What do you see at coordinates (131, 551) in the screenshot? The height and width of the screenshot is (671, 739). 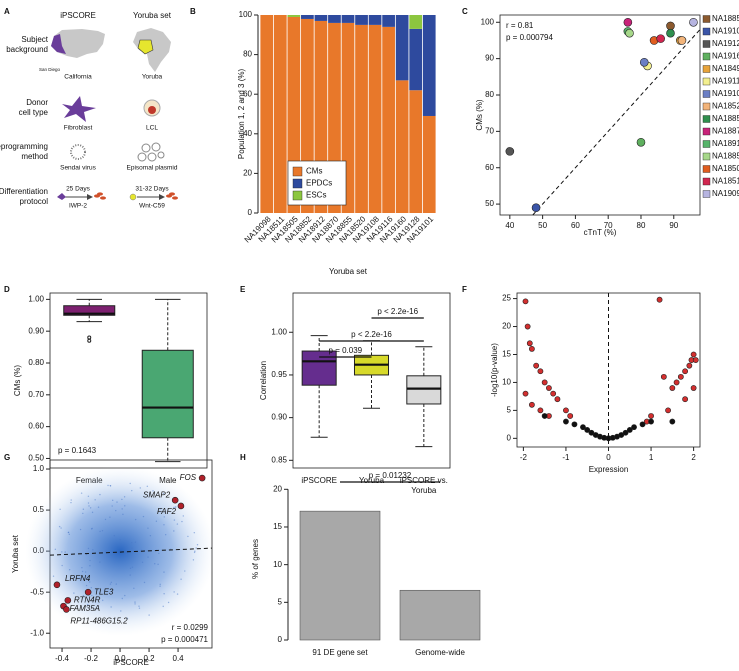 I see `fit-line` at bounding box center [131, 551].